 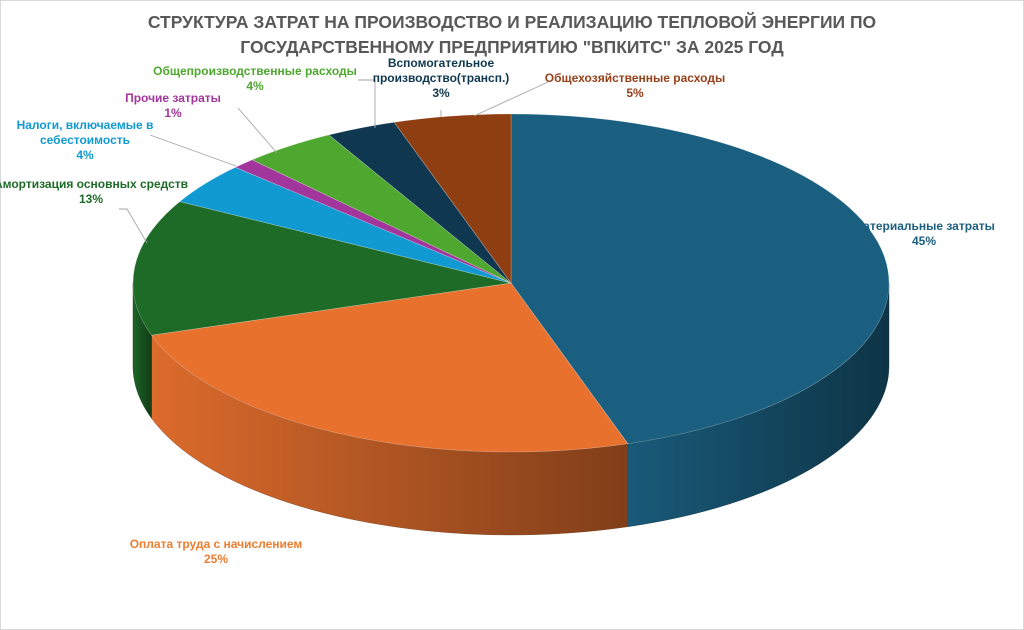 I want to click on data-label-3-line-1: Амортизация основных средств, so click(x=94, y=184).